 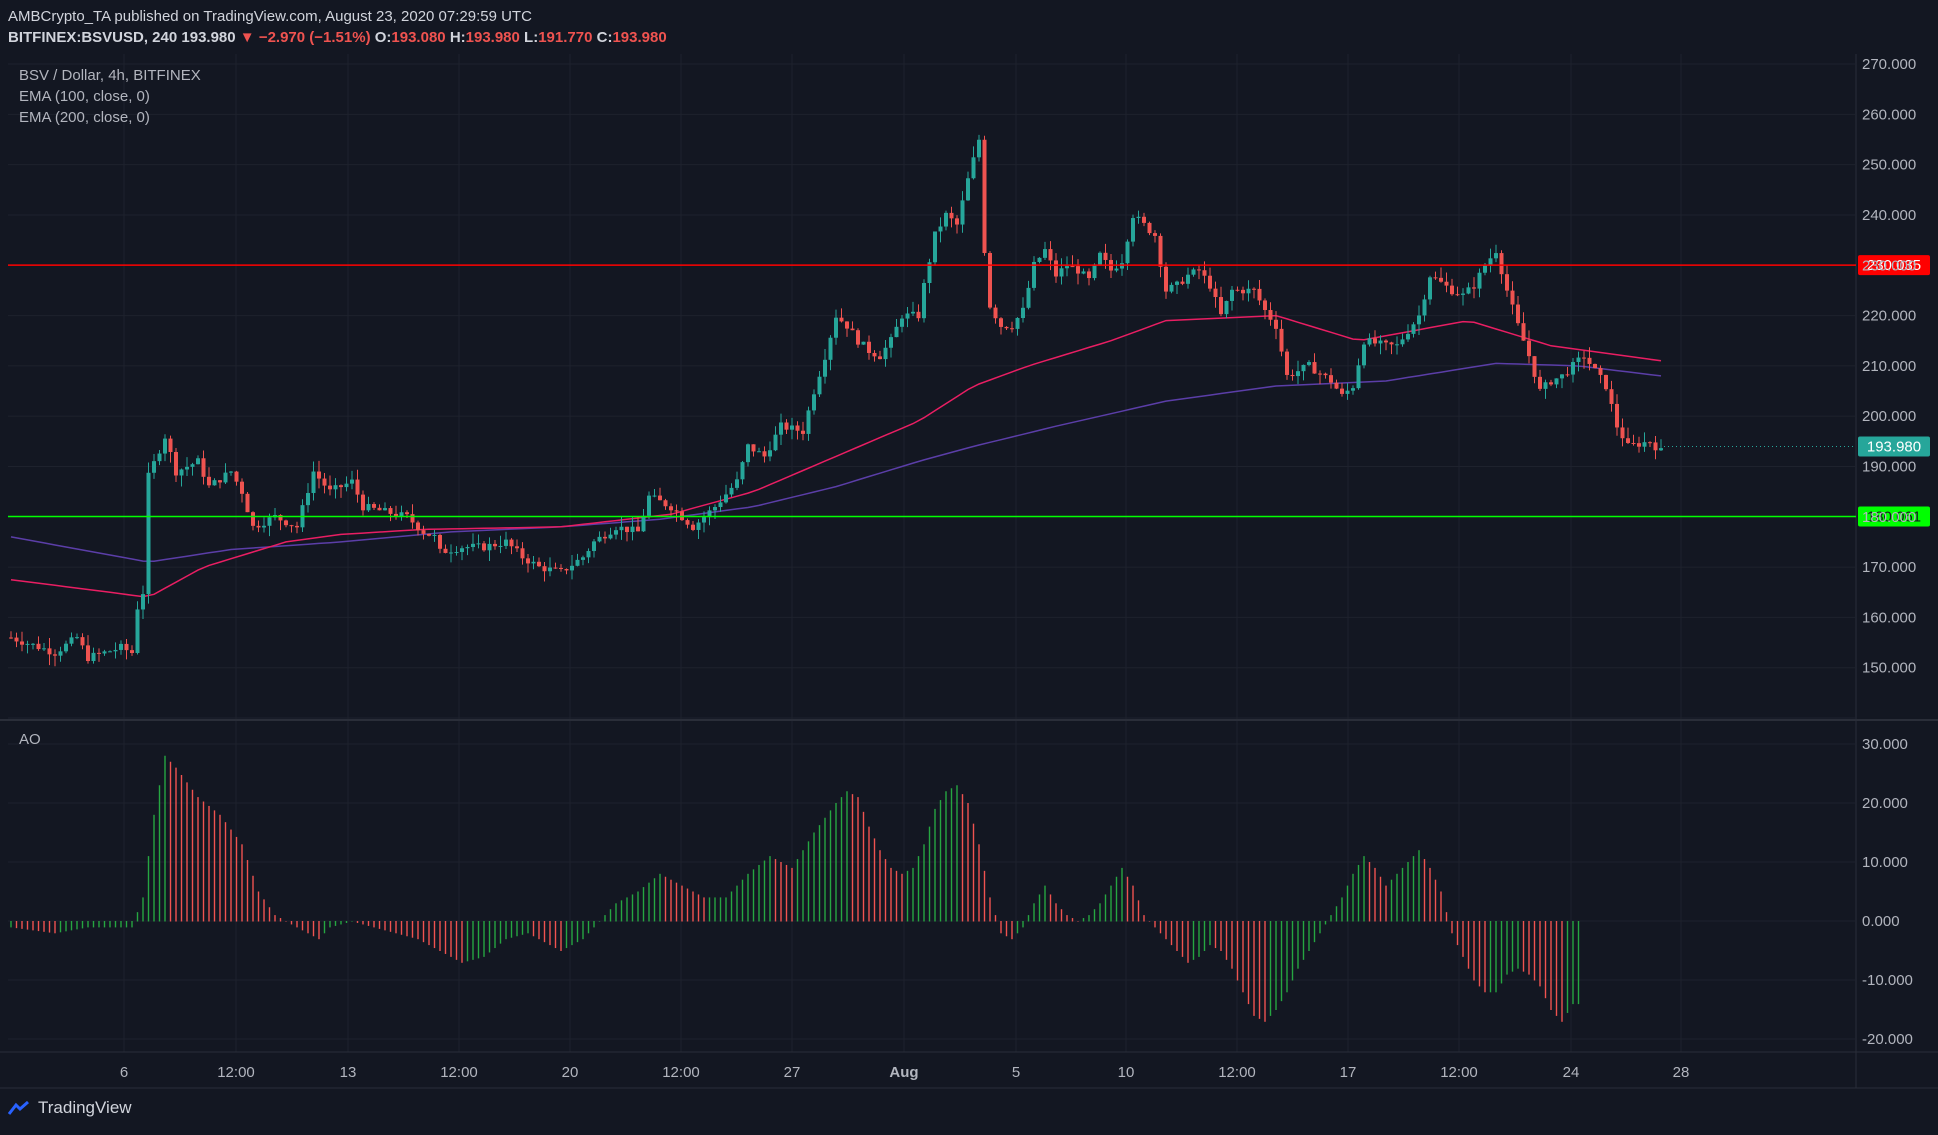 I want to click on high-label: H:, so click(x=457, y=37).